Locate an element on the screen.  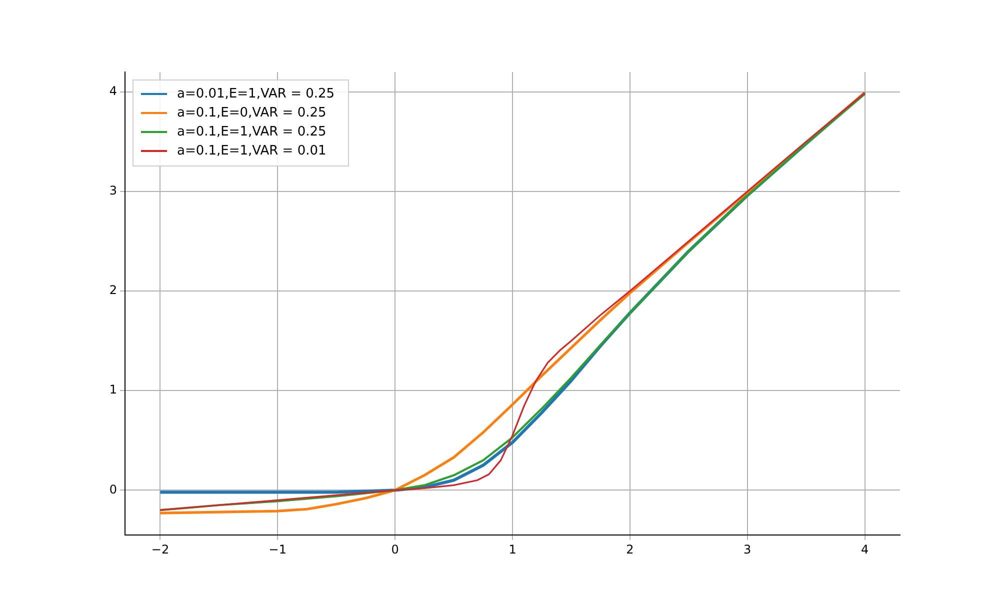
x-tick-label: 1 is located at coordinates (512, 549).